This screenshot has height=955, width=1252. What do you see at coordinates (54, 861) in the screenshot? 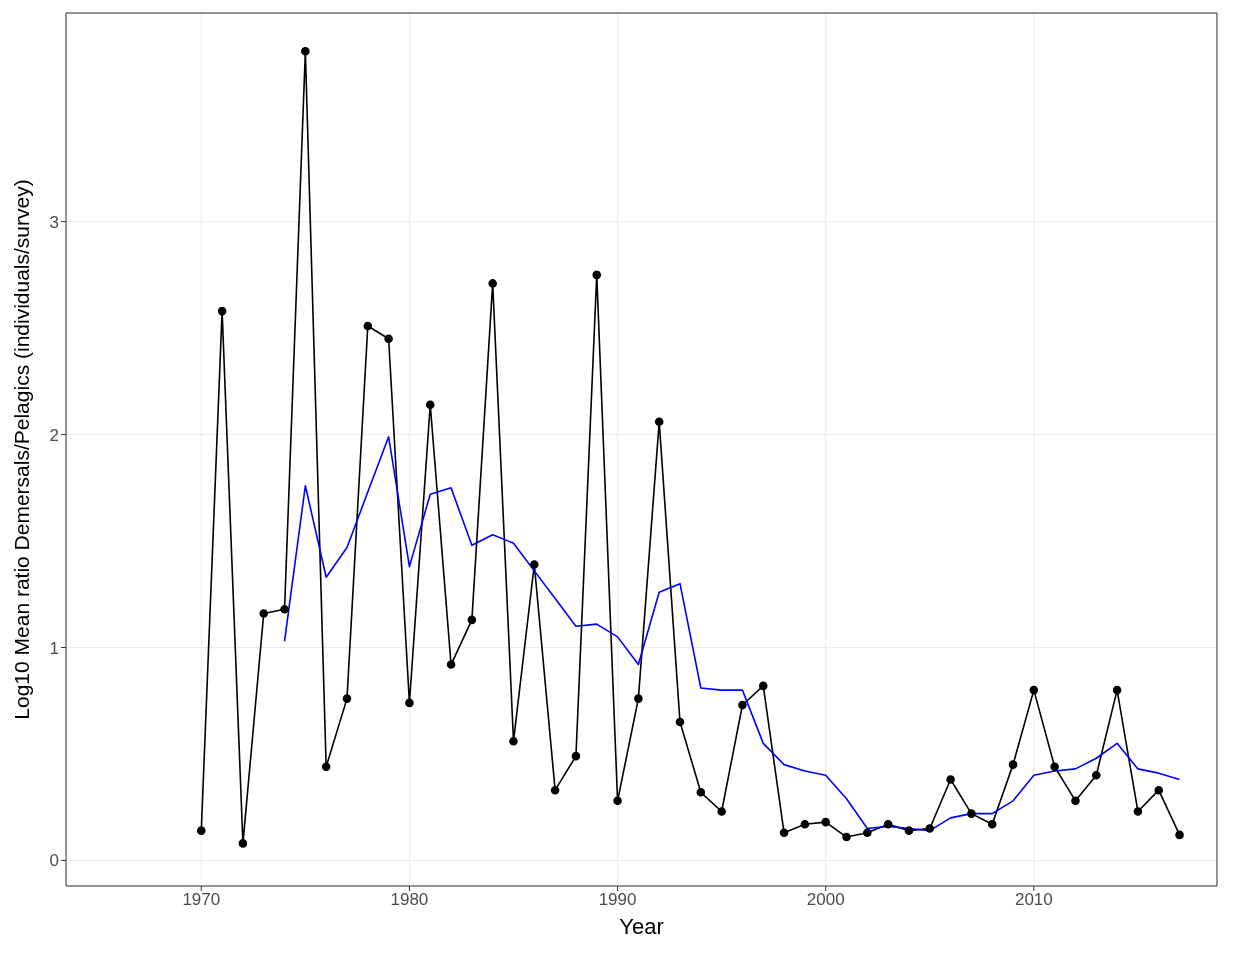
I see `y-tick-label: 0` at bounding box center [54, 861].